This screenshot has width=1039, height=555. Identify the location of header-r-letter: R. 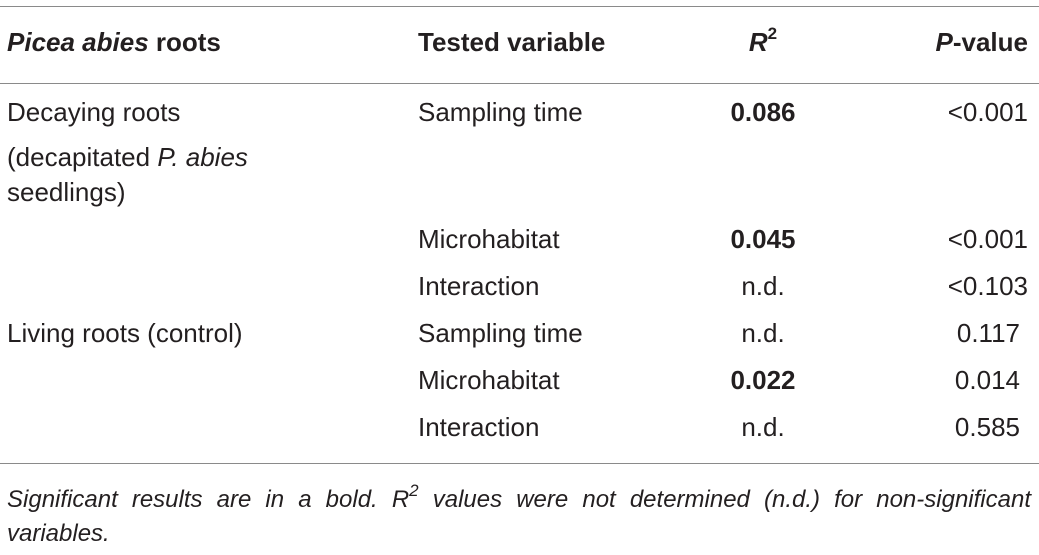
(758, 42).